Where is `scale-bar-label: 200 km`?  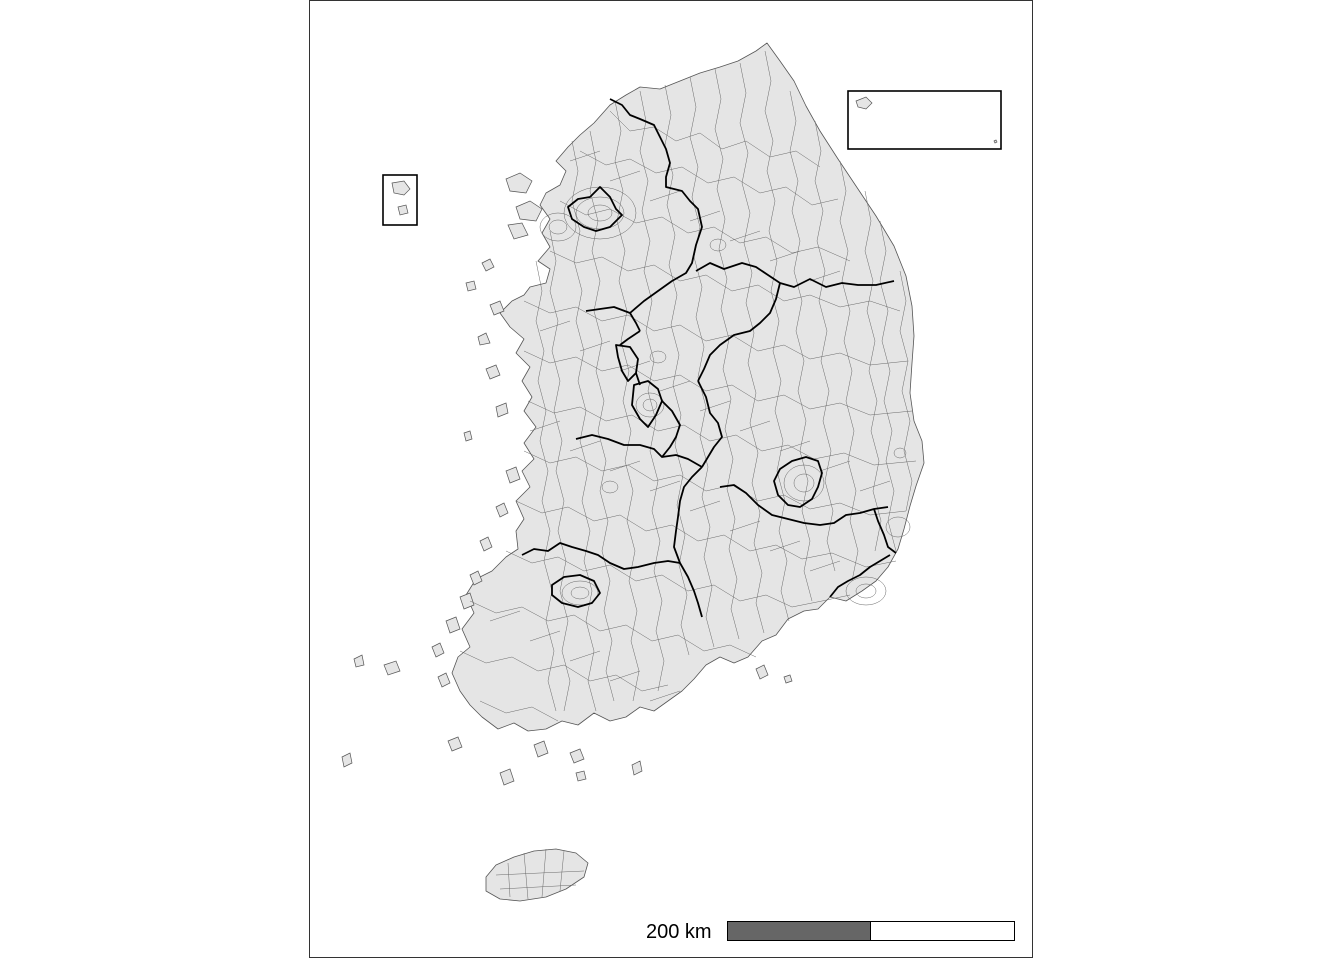
scale-bar-label: 200 km is located at coordinates (679, 932).